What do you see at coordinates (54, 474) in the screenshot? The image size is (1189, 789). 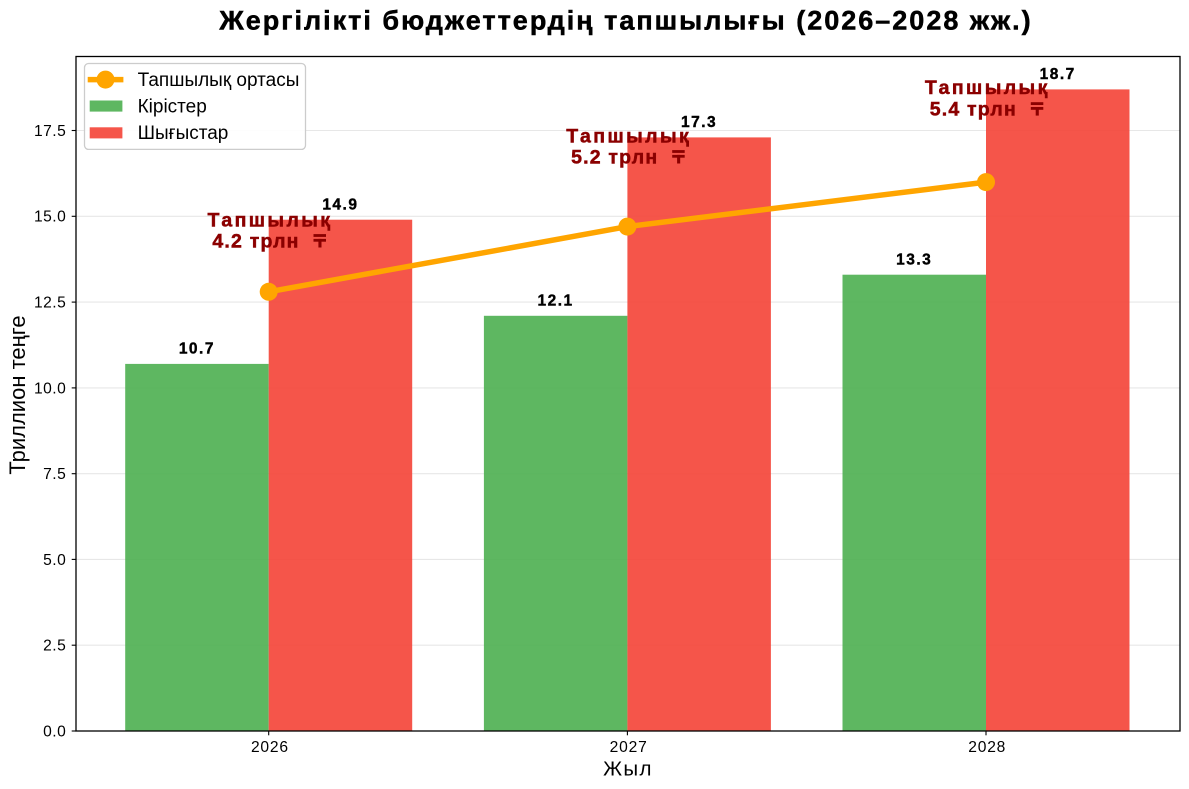 I see `svg-text: 7.5` at bounding box center [54, 474].